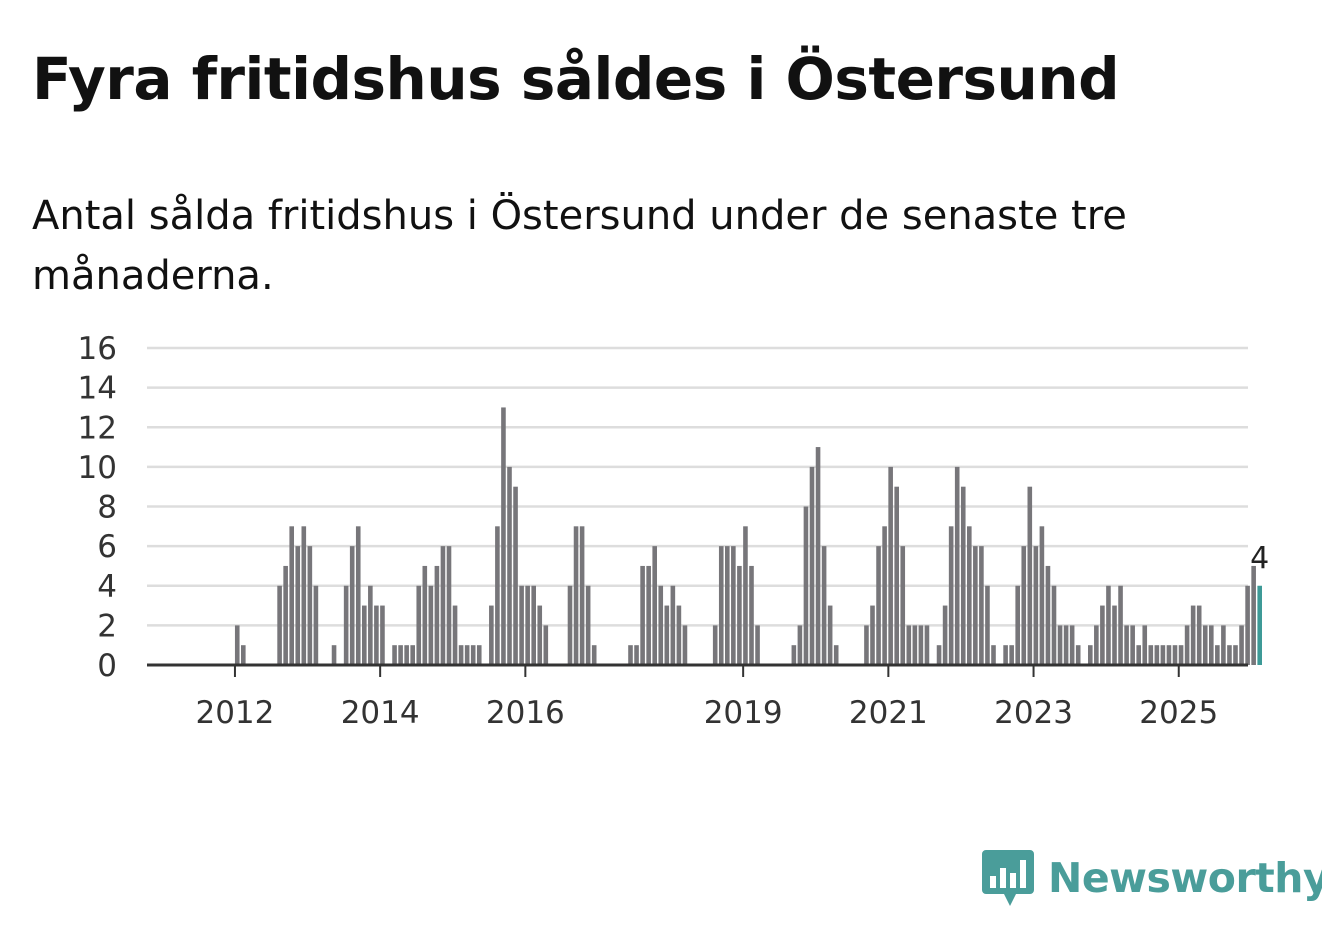 The width and height of the screenshot is (1322, 939). What do you see at coordinates (234, 713) in the screenshot?
I see `x-tick-label: 2012` at bounding box center [234, 713].